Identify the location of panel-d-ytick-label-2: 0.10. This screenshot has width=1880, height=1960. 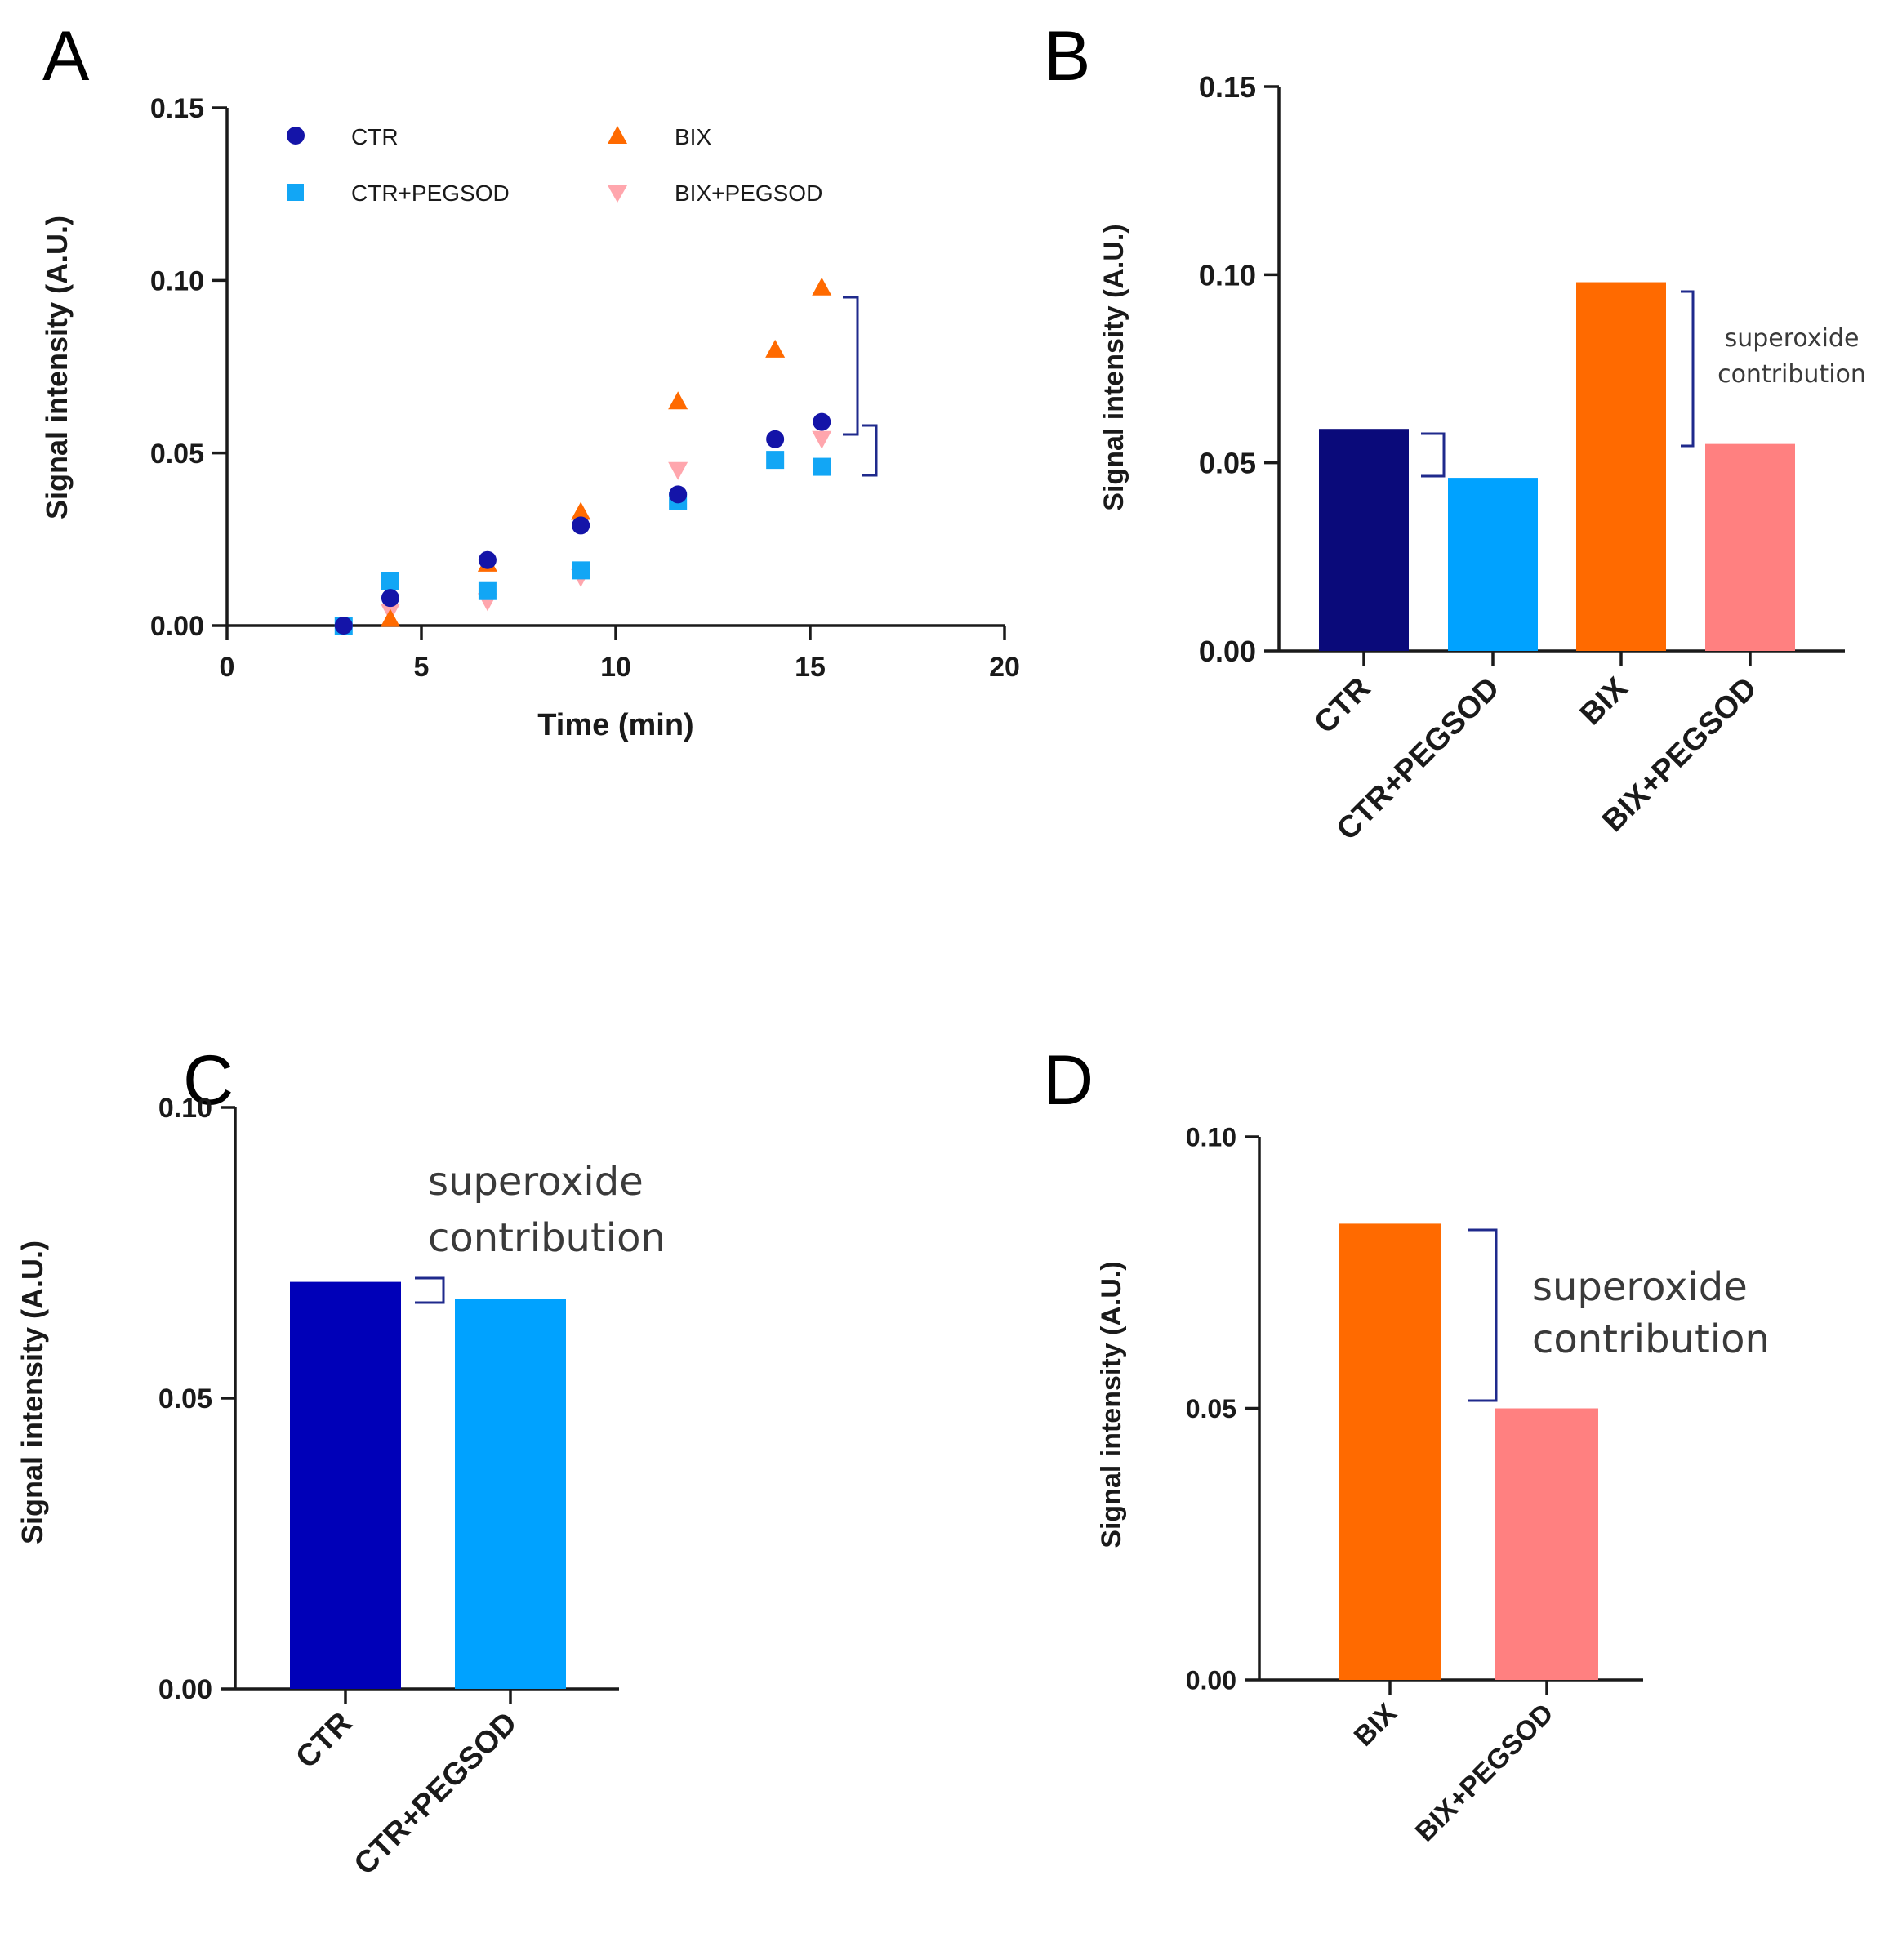
(1211, 1137).